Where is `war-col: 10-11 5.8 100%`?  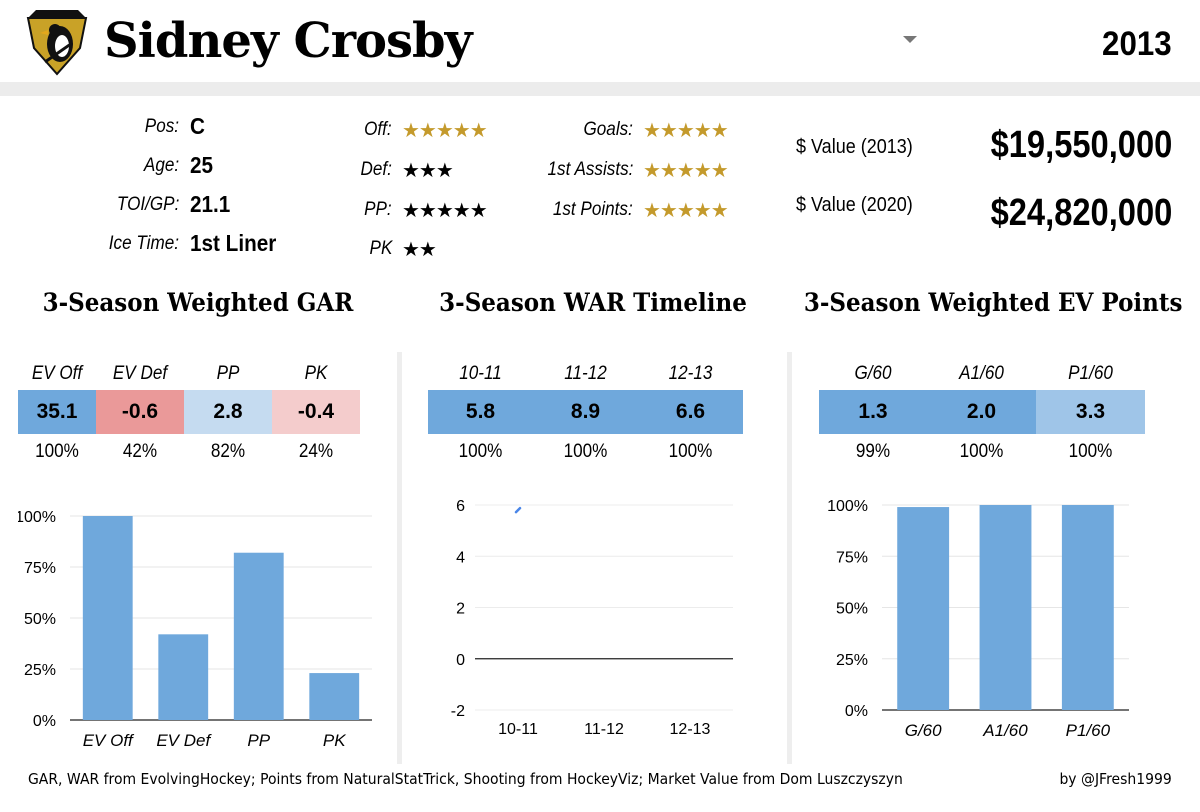 war-col: 10-11 5.8 100% is located at coordinates (480, 414).